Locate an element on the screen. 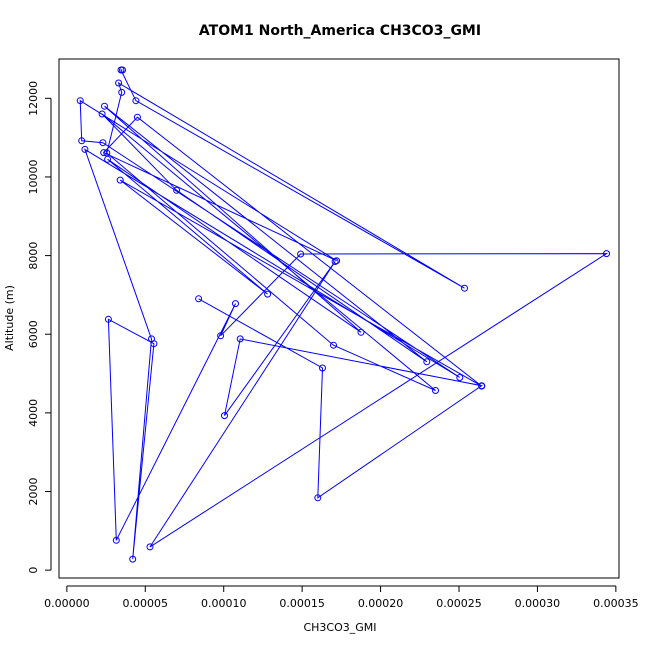  y-tick-label: 8000 is located at coordinates (33, 256).